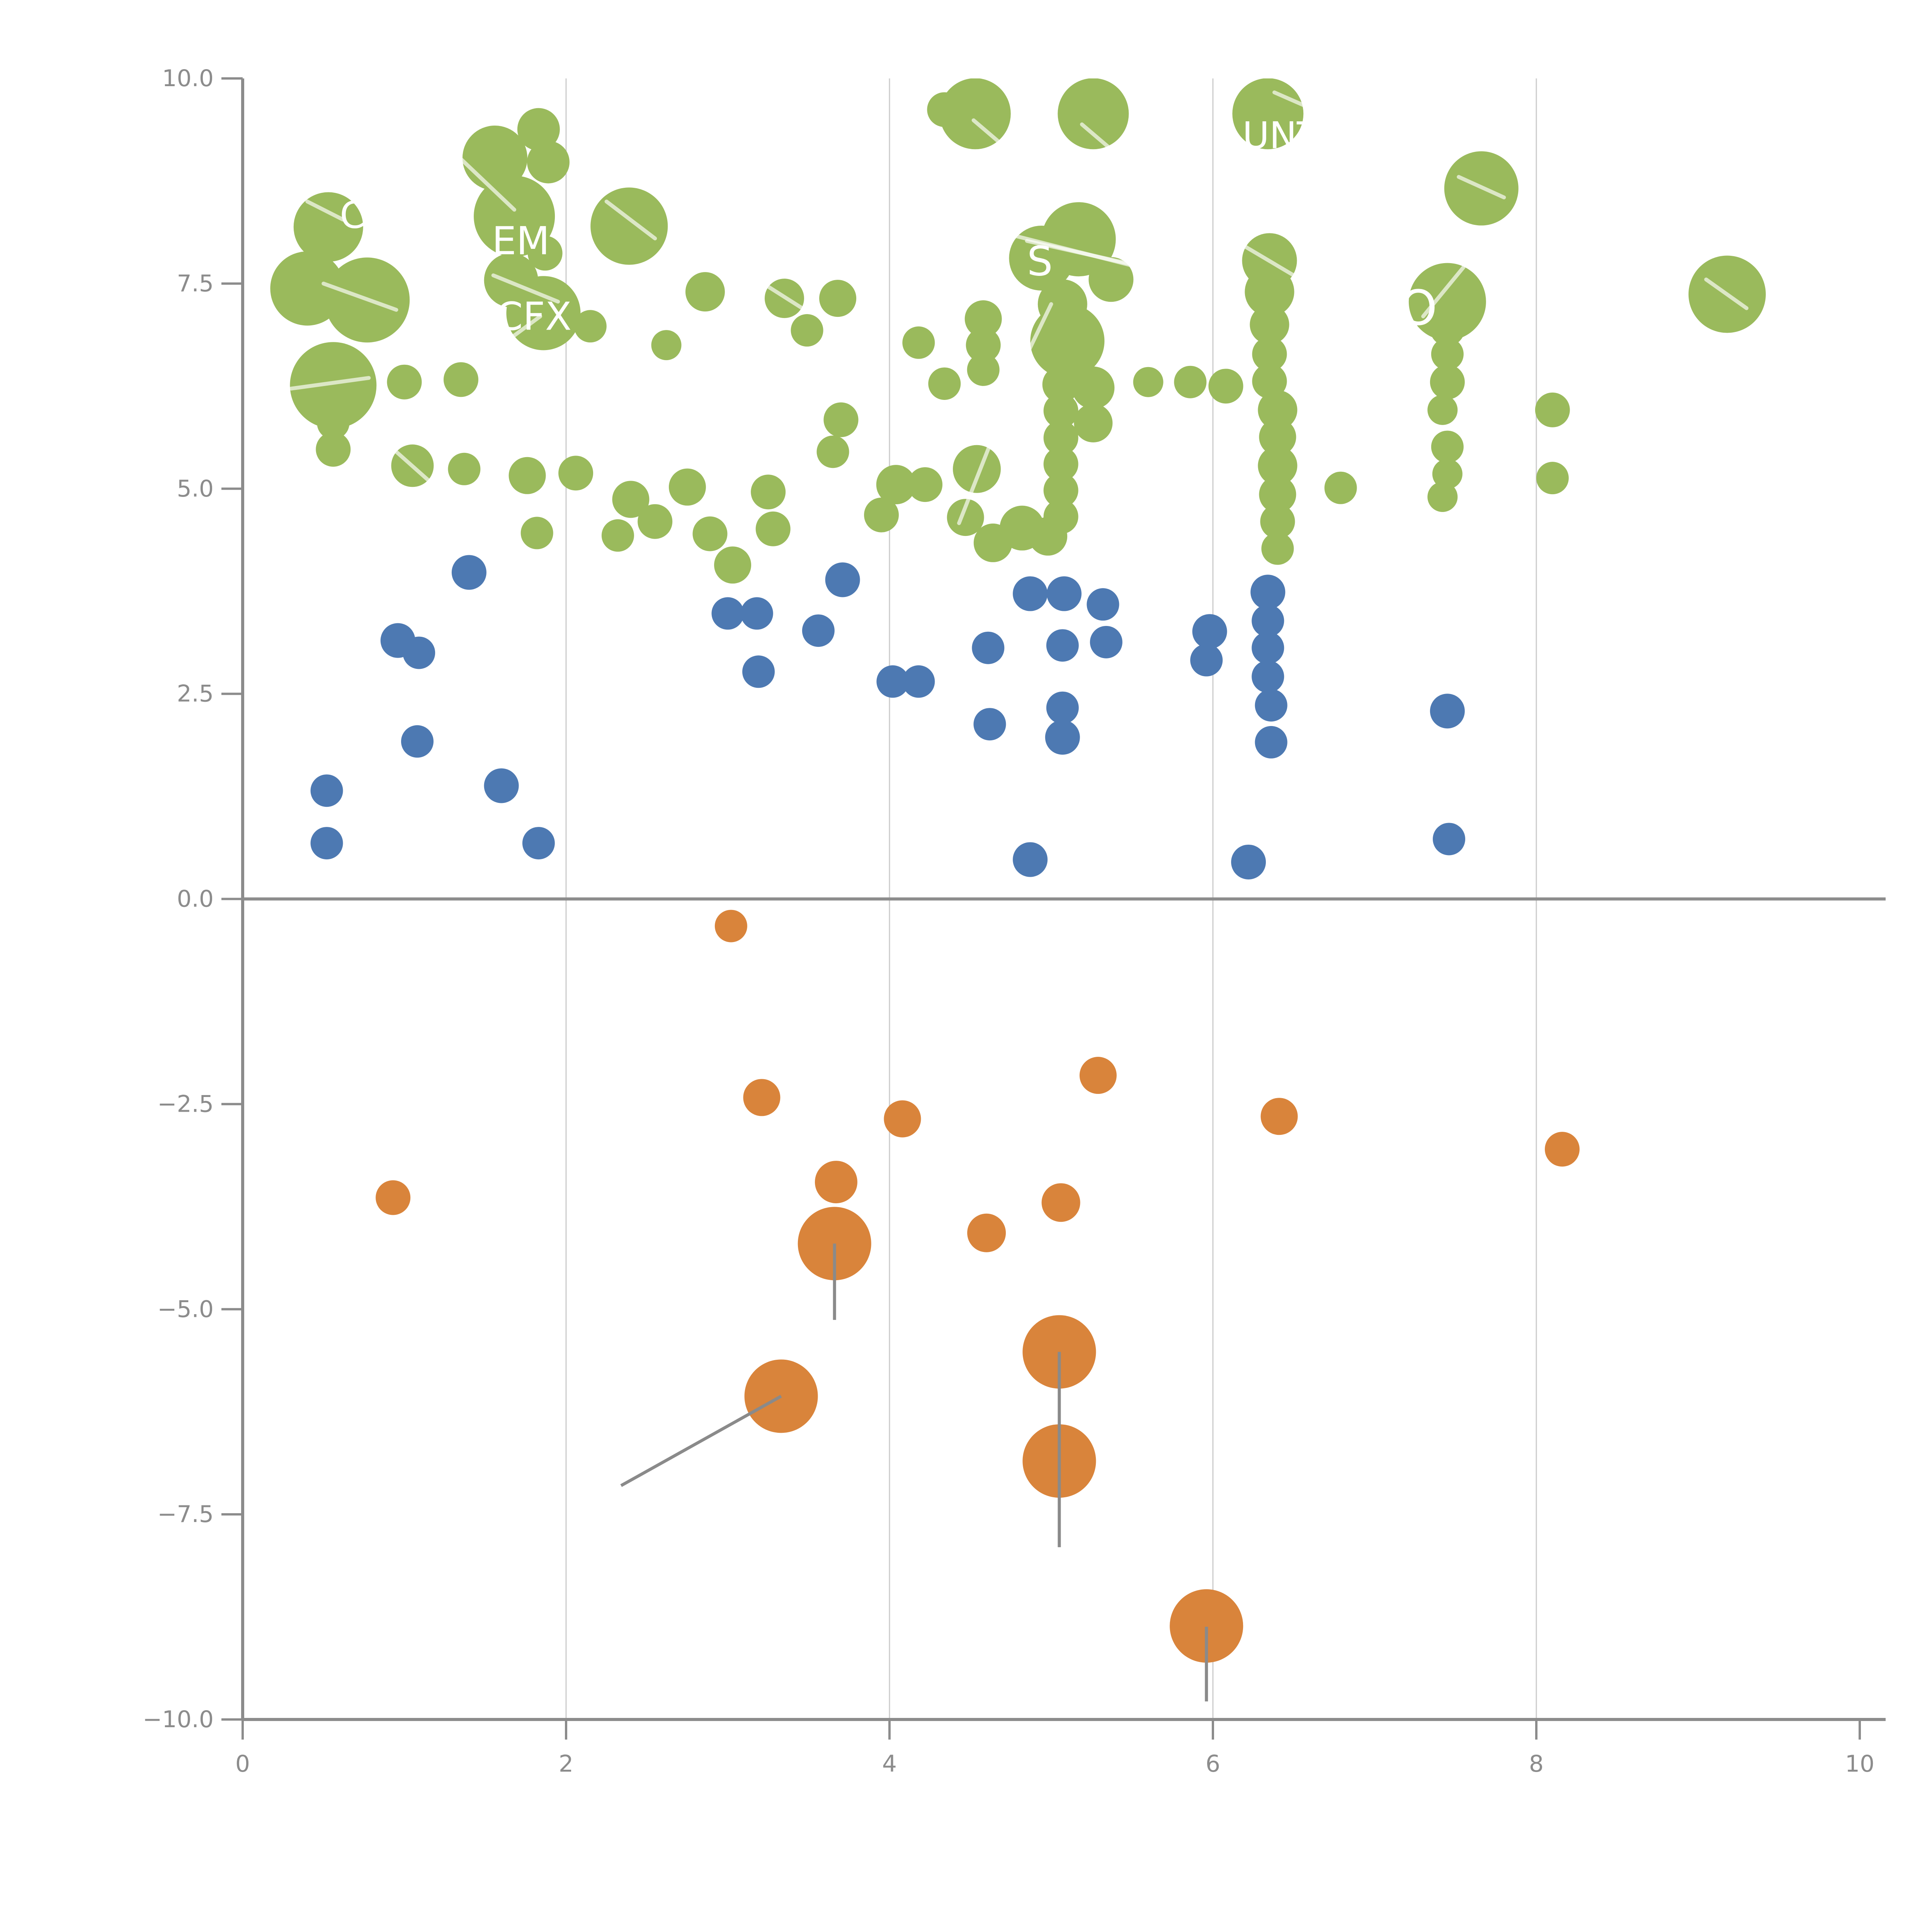  What do you see at coordinates (890, 1764) in the screenshot?
I see `x-tick-label: 4` at bounding box center [890, 1764].